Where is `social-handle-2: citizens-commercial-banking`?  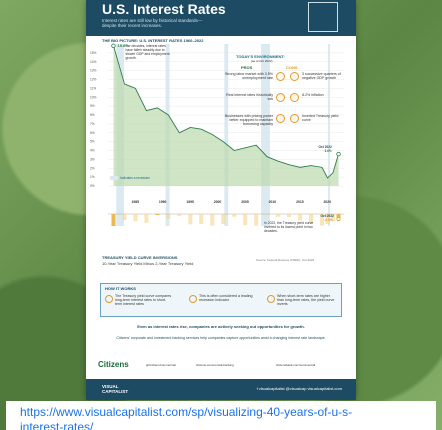
social-handle-2: citizens-commercial-banking is located at coordinates (215, 365).